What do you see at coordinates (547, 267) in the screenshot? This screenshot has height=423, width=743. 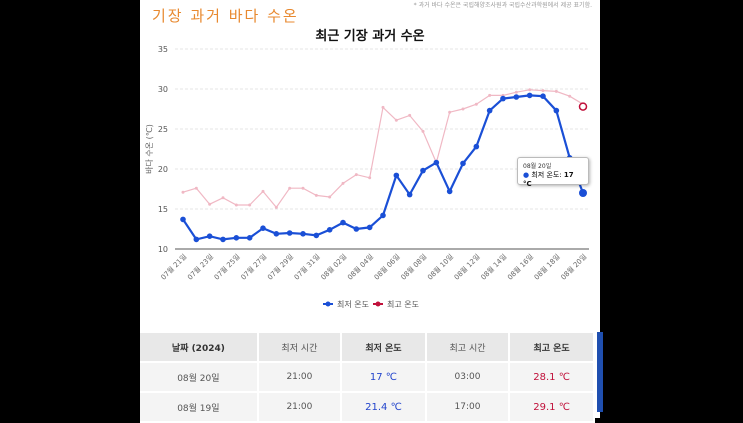 I see `x-tick-label: 08월 18일` at bounding box center [547, 267].